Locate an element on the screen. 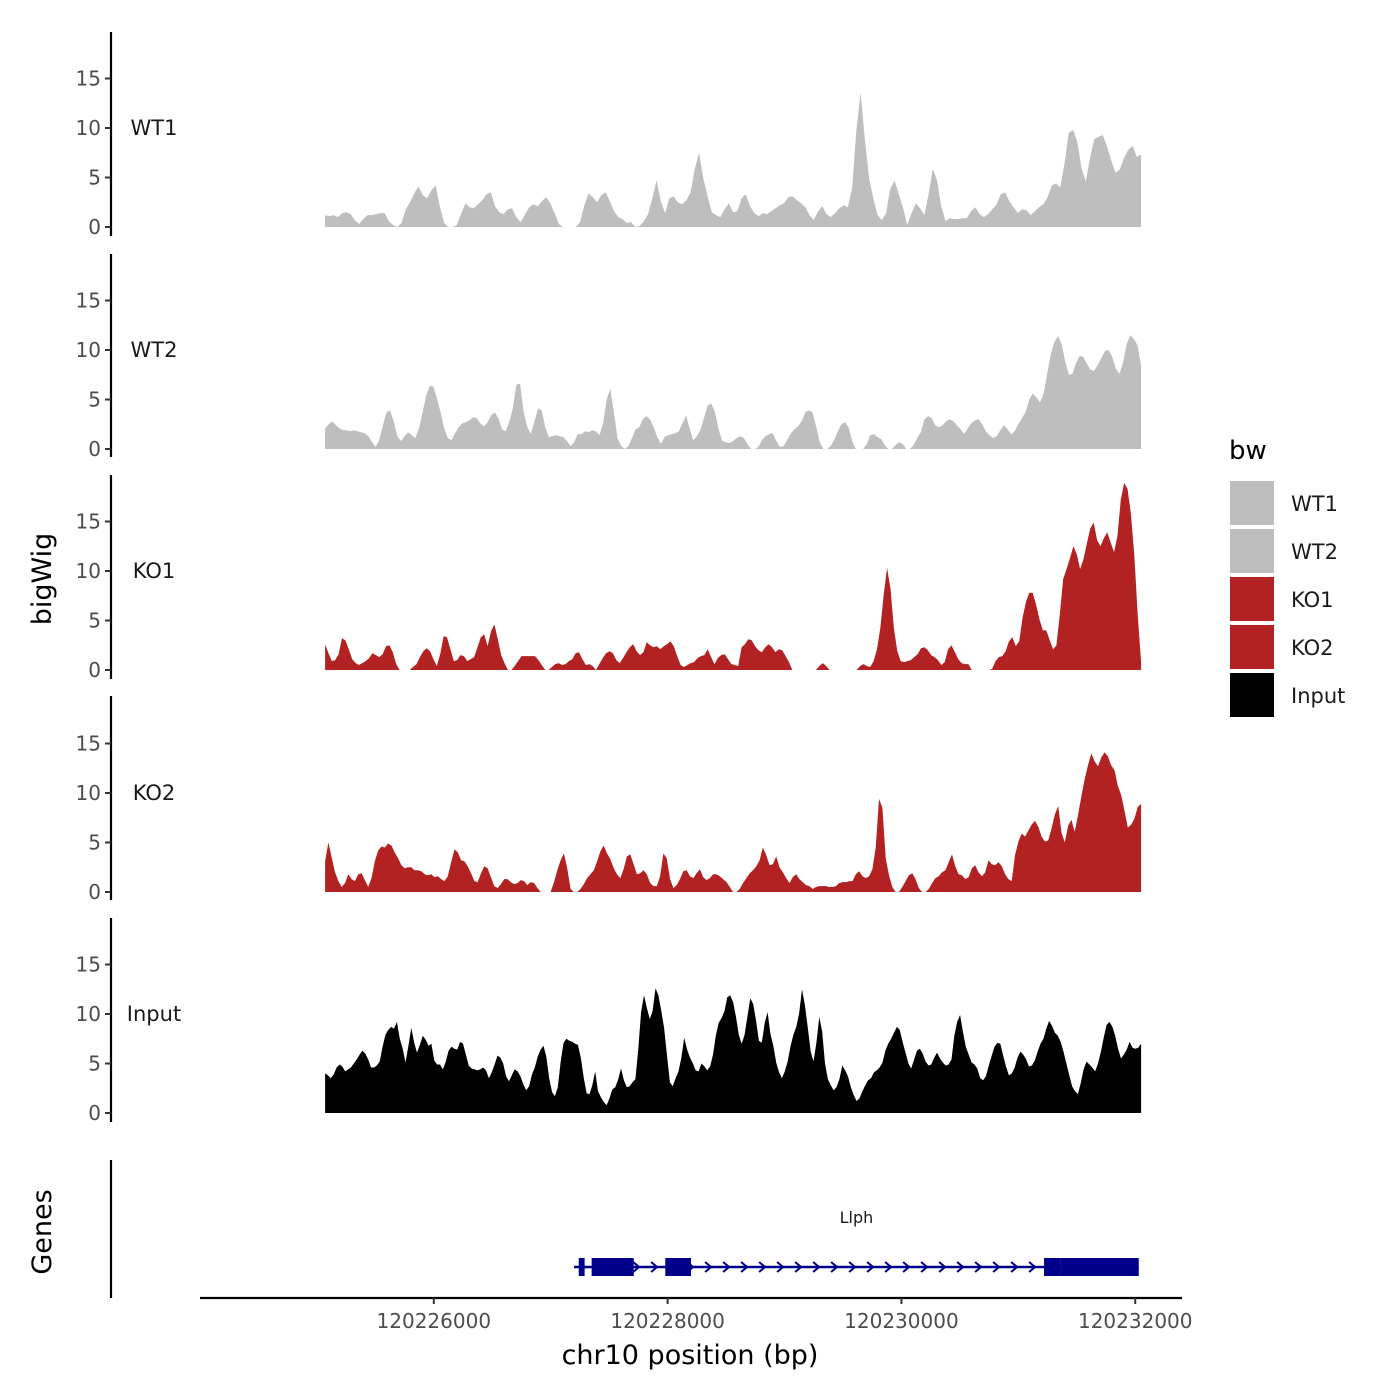 This screenshot has width=1400, height=1400. signal-area-input is located at coordinates (733, 1050).